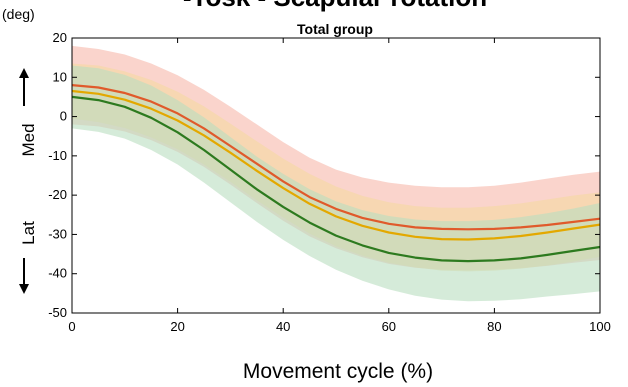 The image size is (628, 387). What do you see at coordinates (335, 29) in the screenshot?
I see `chart-subtitle: Total group` at bounding box center [335, 29].